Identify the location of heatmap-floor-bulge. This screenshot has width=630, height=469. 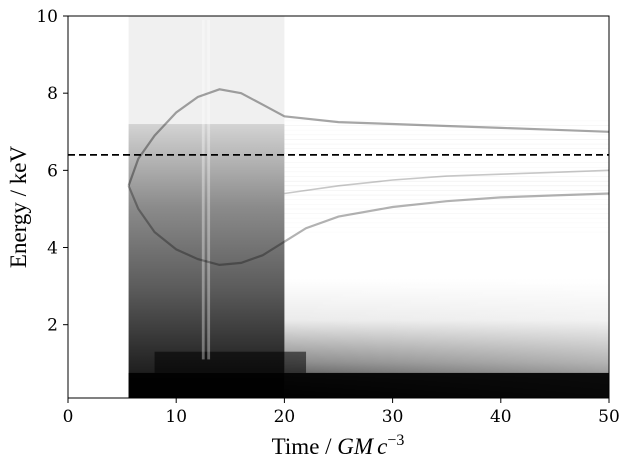
(230, 362).